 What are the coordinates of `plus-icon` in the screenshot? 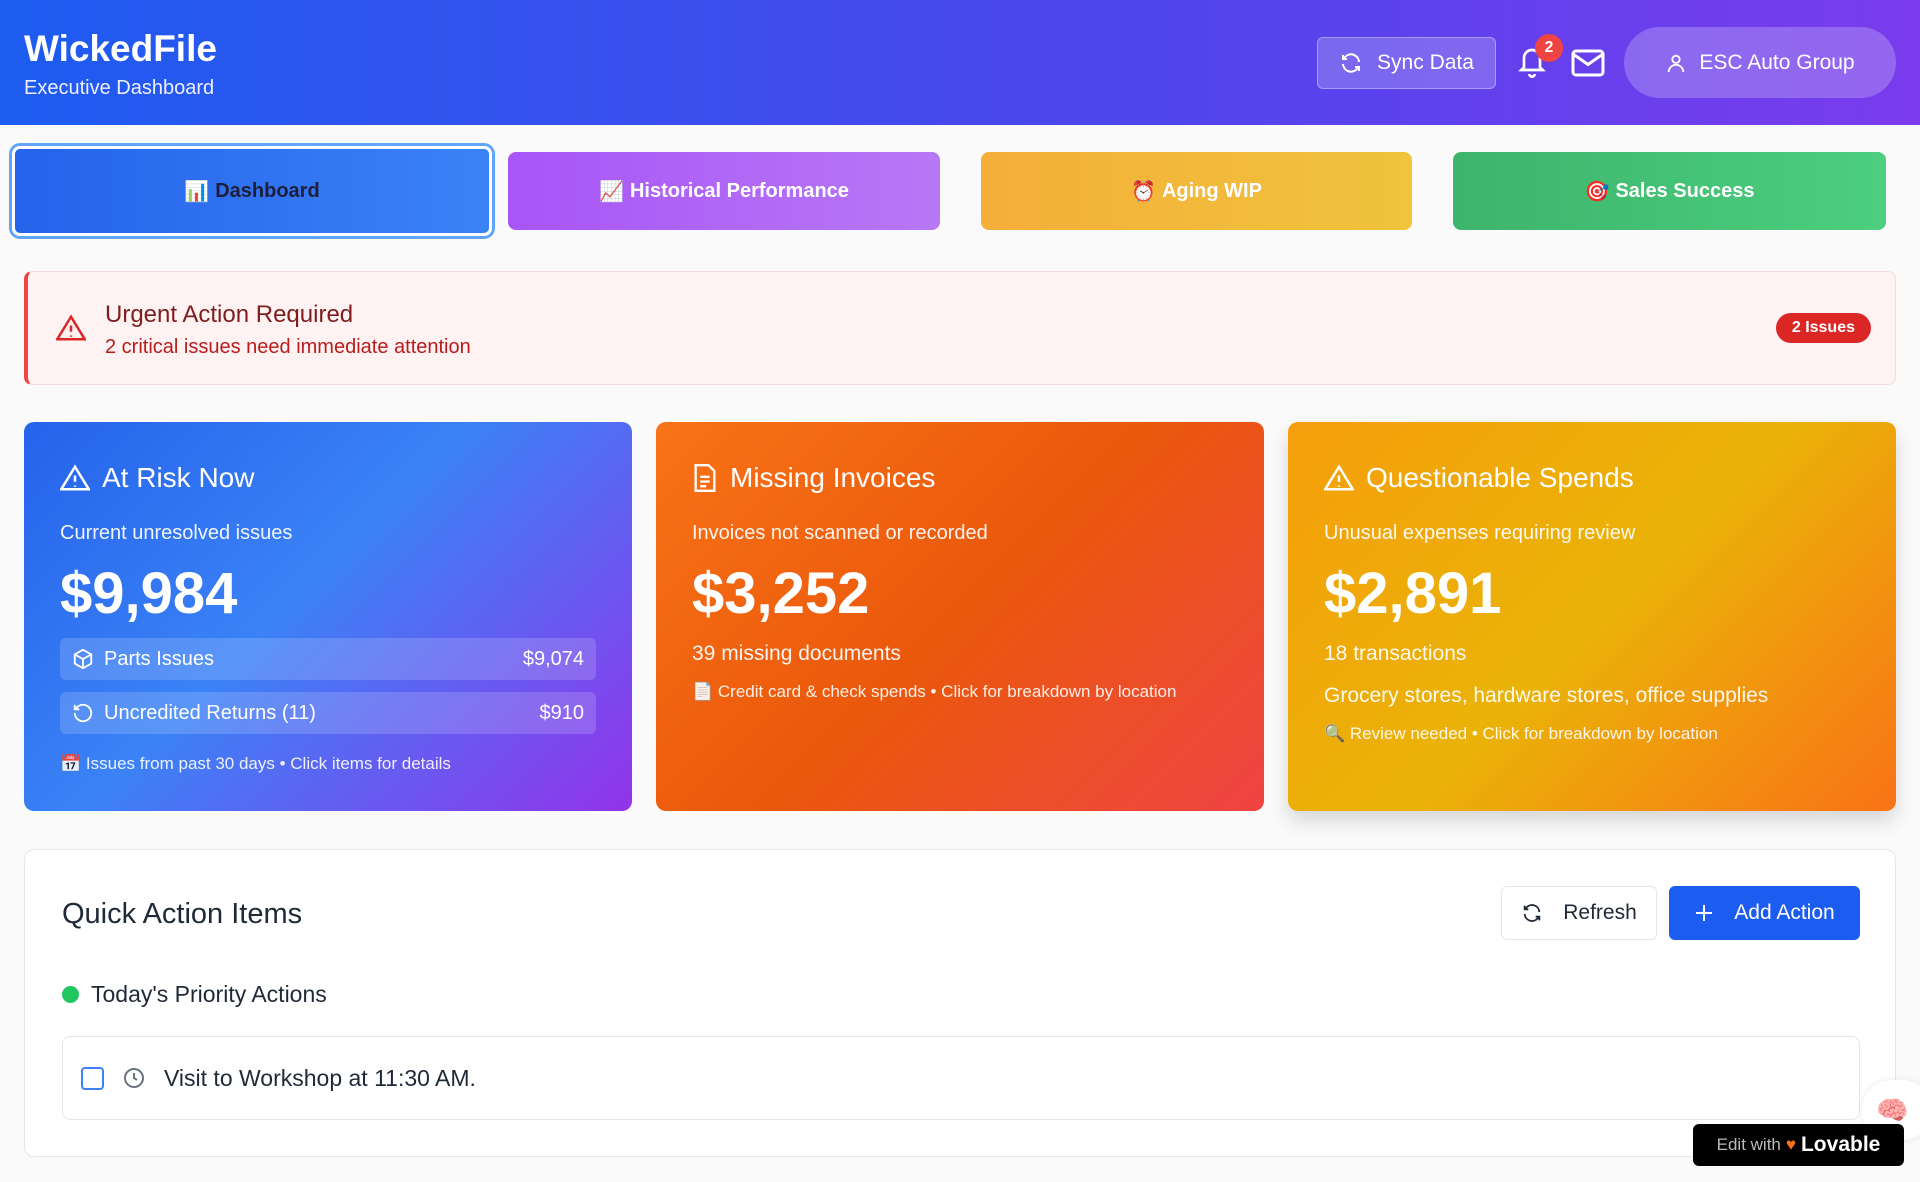 It's located at (1704, 913).